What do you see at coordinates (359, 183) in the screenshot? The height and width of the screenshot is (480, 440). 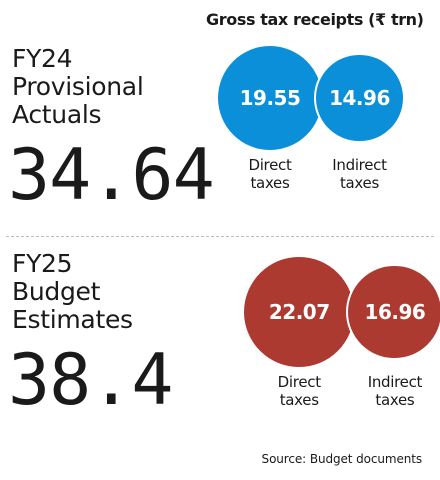 I see `fy24-indirect-taxes-label-line-2: taxes` at bounding box center [359, 183].